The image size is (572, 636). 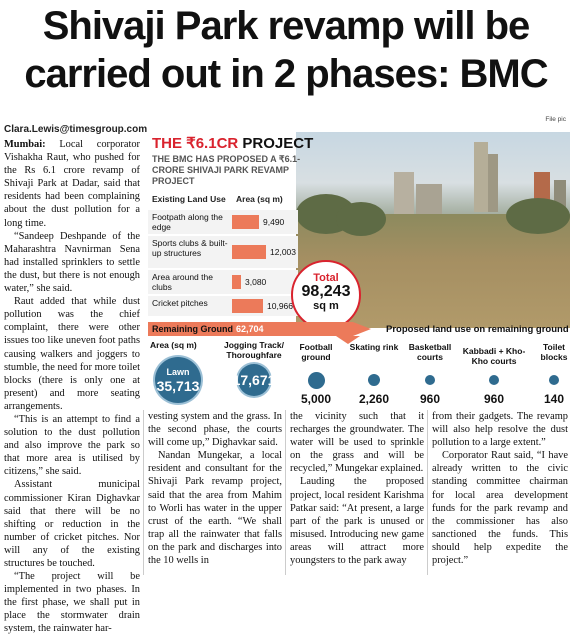 What do you see at coordinates (554, 380) in the screenshot?
I see `bubble-toilet-blocks` at bounding box center [554, 380].